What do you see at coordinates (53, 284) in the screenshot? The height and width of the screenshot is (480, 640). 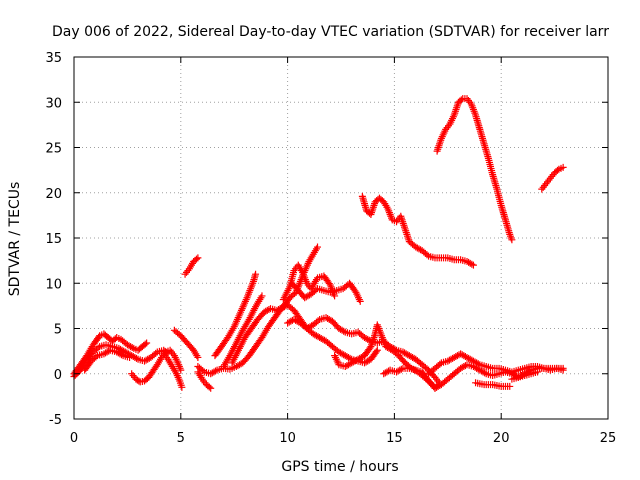 I see `y-tick-label: 10` at bounding box center [53, 284].